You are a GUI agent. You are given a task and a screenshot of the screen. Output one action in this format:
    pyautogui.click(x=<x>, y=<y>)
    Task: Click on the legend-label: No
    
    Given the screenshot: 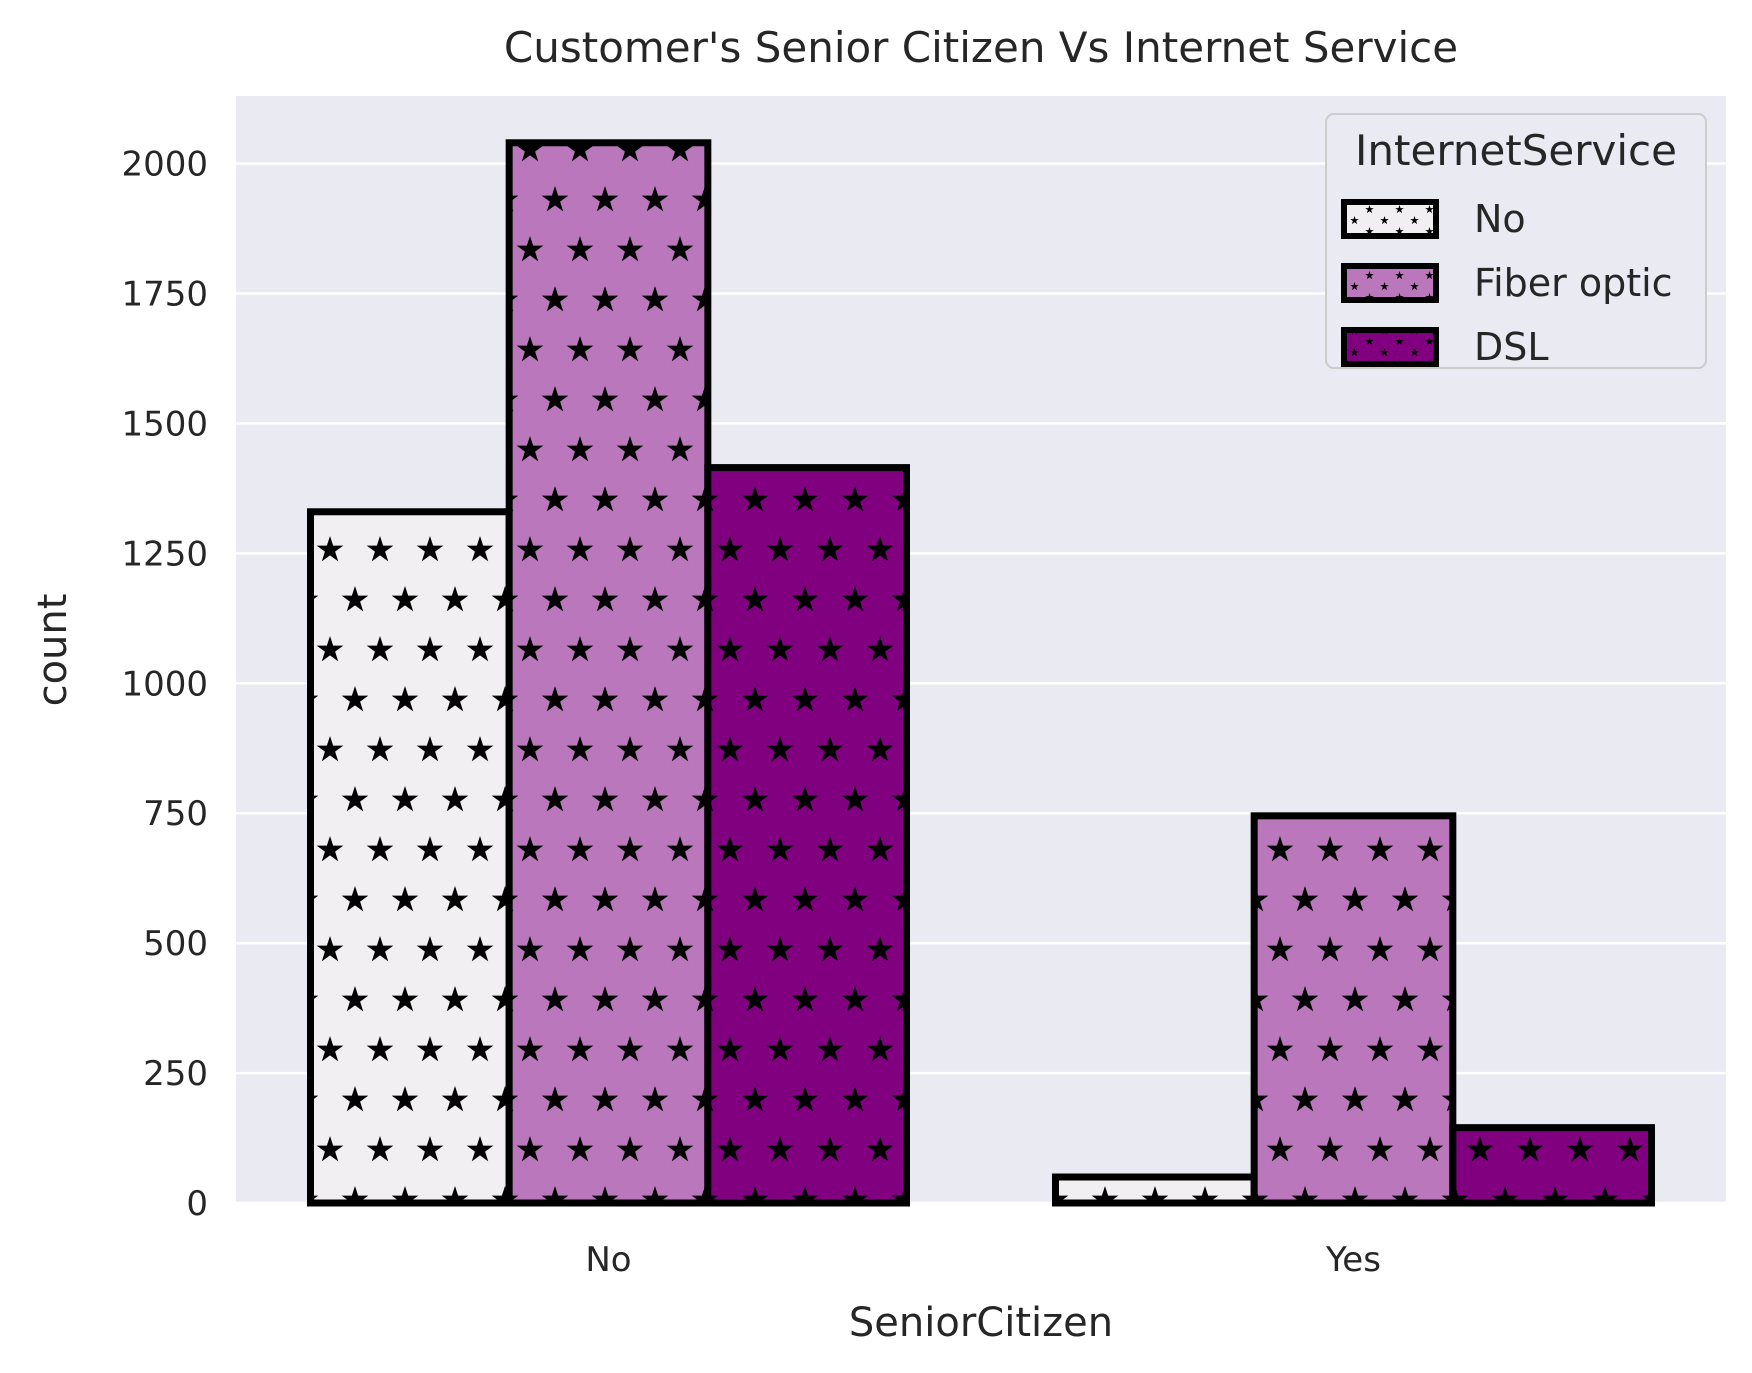 What is the action you would take?
    pyautogui.click(x=1500, y=219)
    